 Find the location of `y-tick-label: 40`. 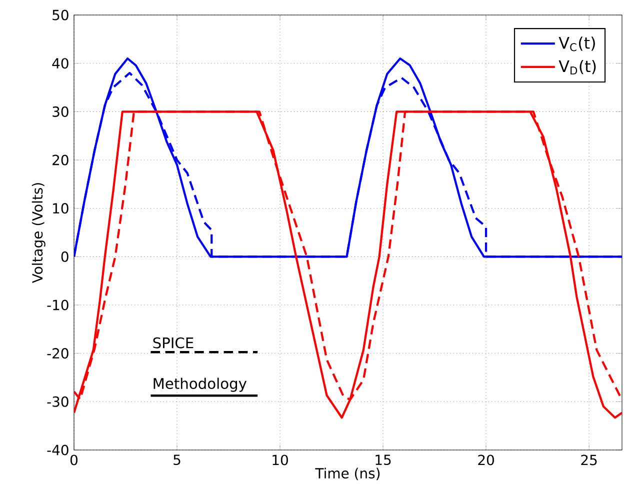

y-tick-label: 40 is located at coordinates (60, 63).